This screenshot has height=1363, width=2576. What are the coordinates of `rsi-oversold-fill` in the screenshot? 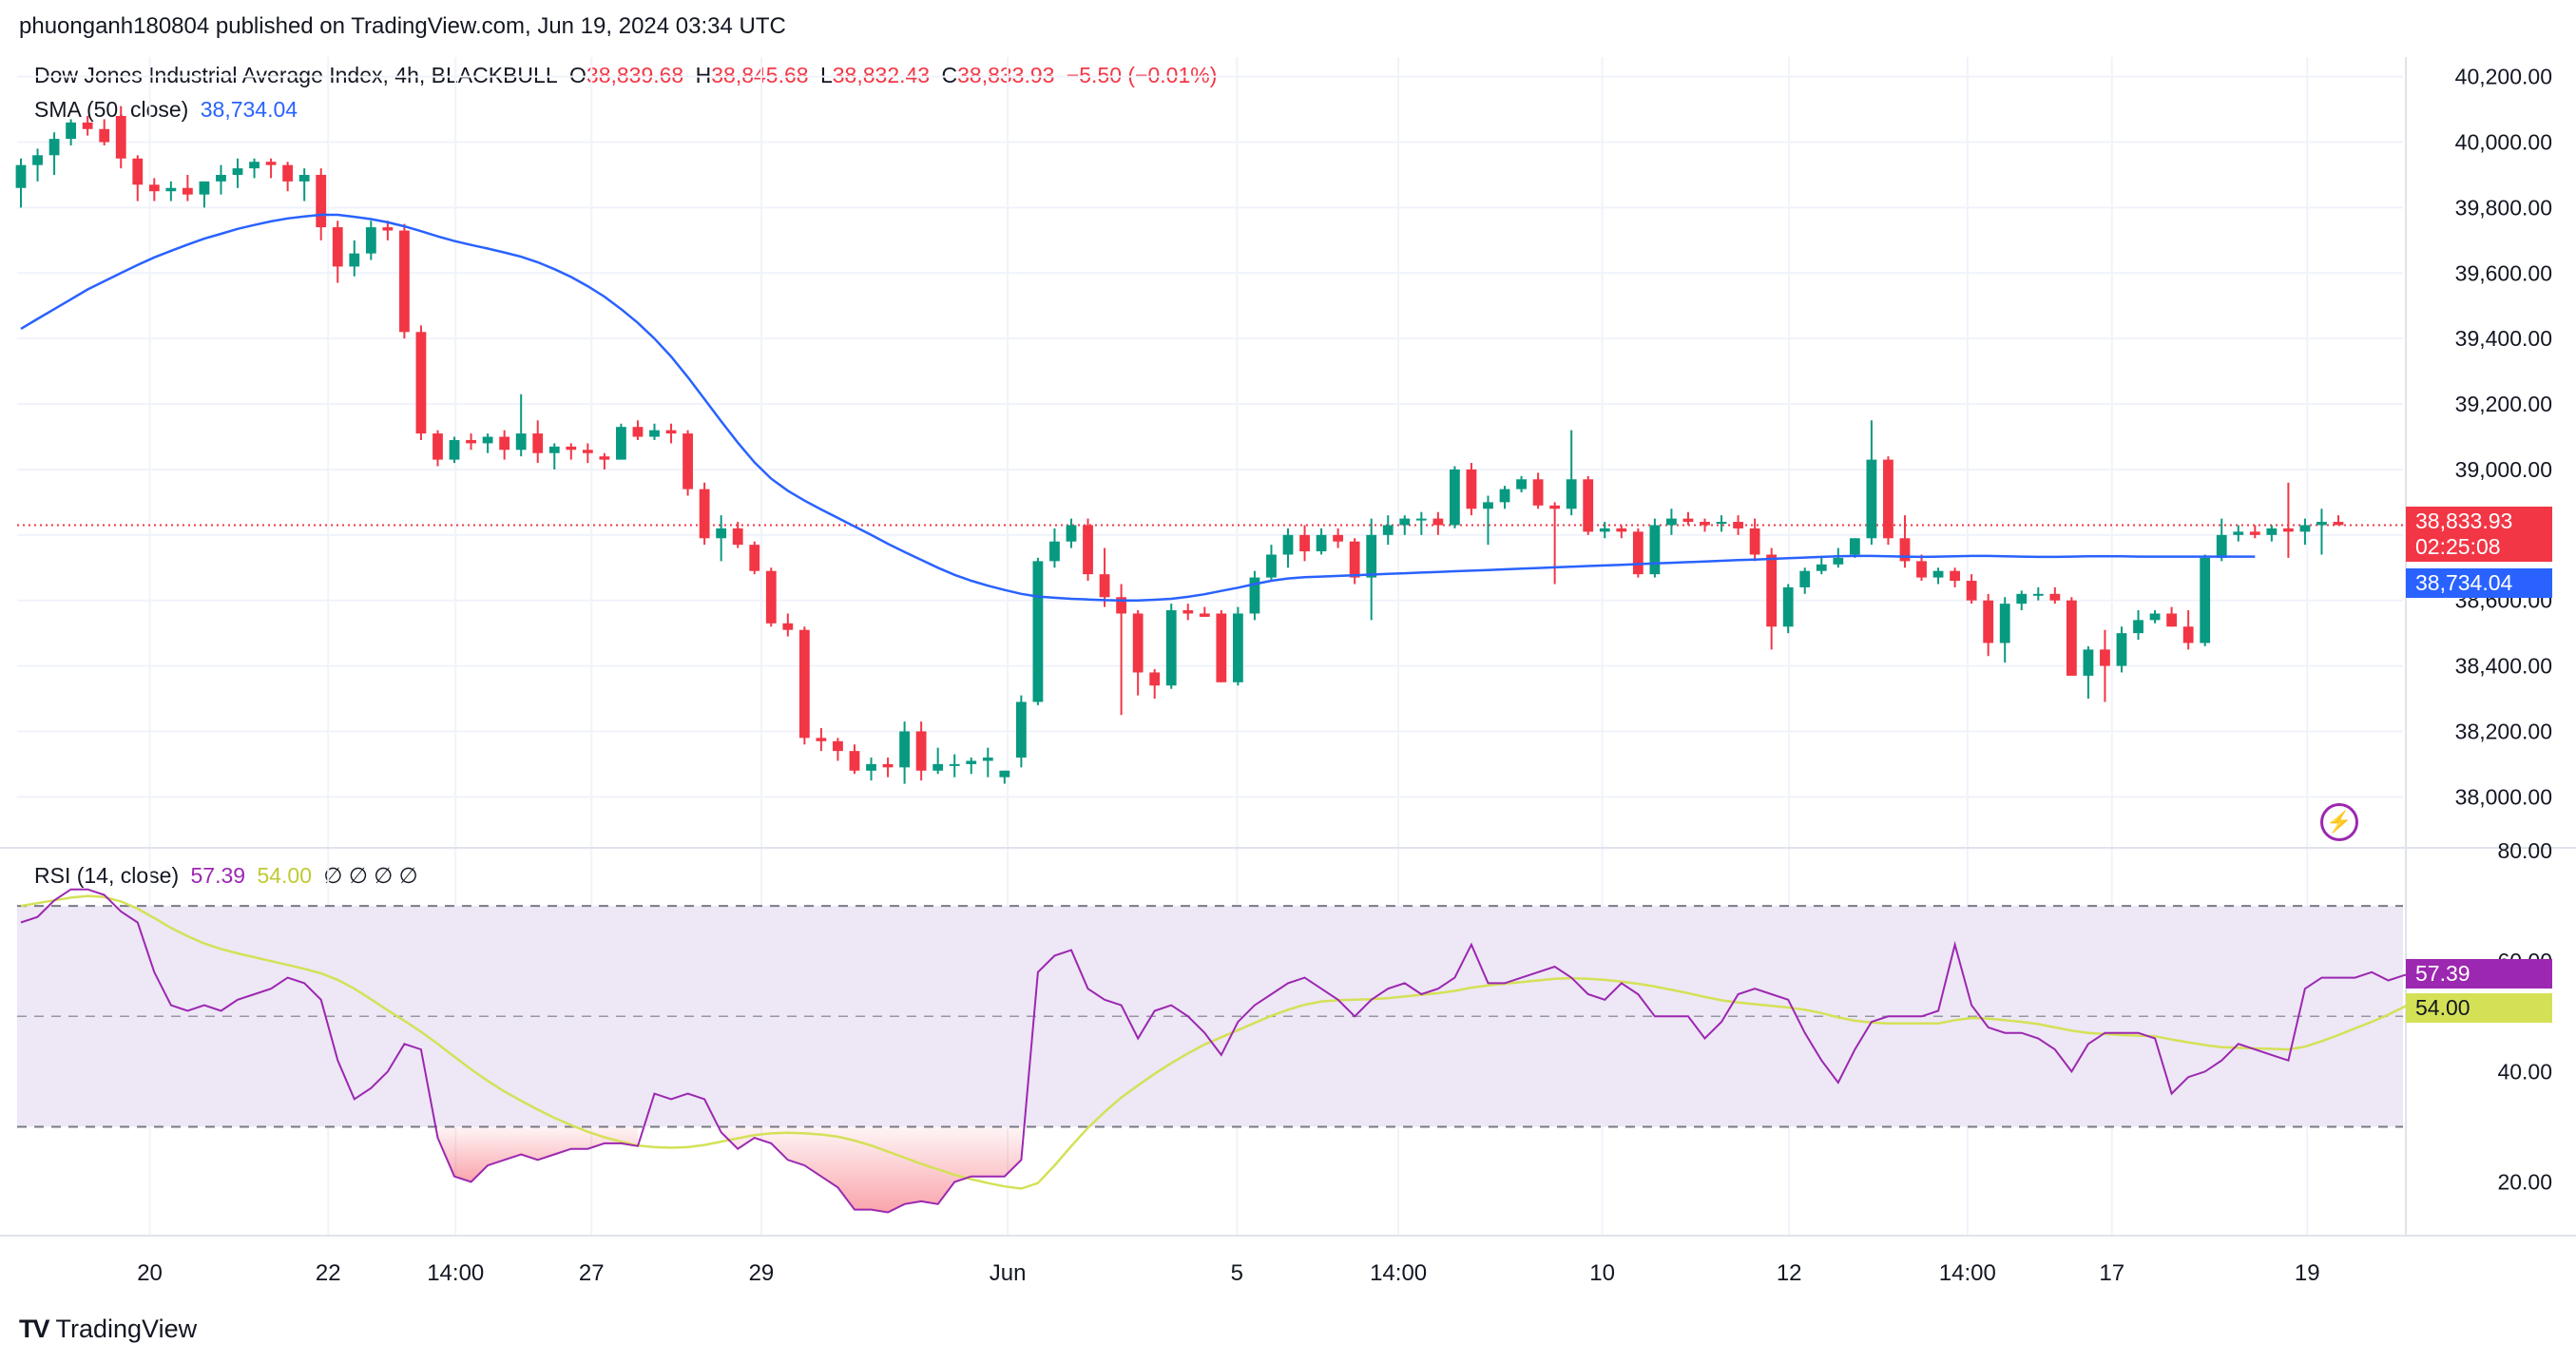 It's located at (872, 1169).